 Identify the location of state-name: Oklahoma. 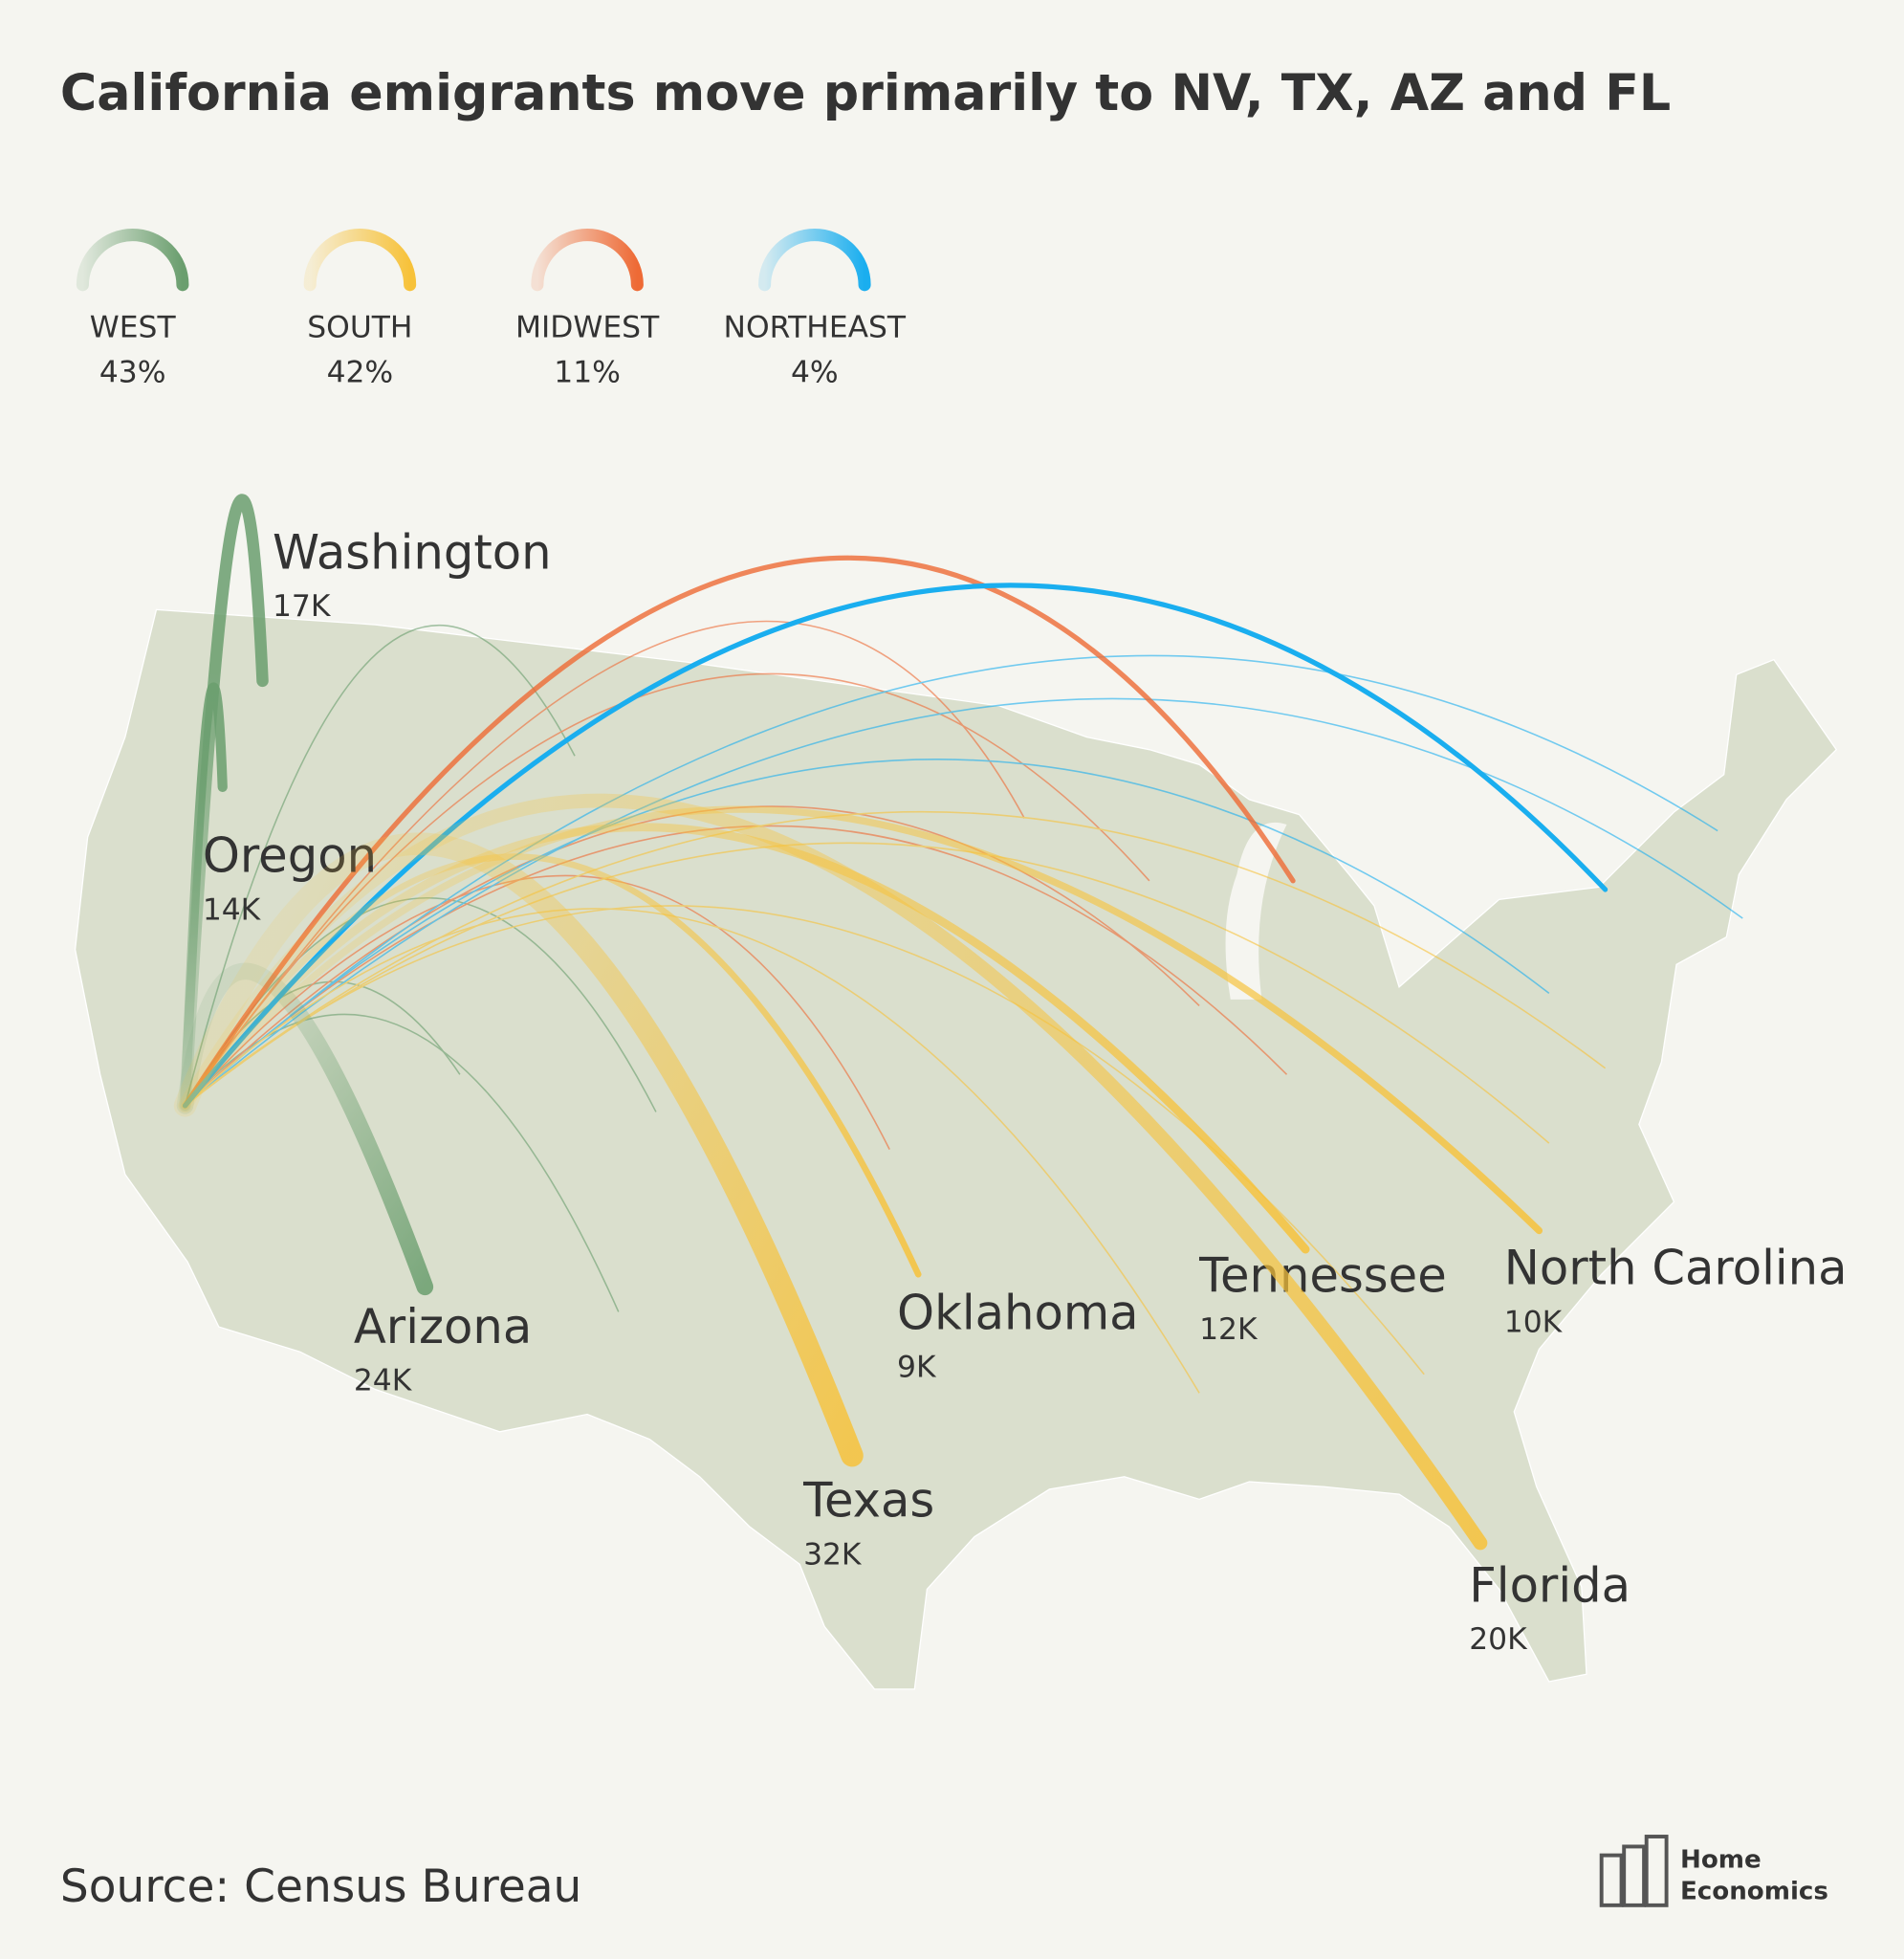
(1018, 1313).